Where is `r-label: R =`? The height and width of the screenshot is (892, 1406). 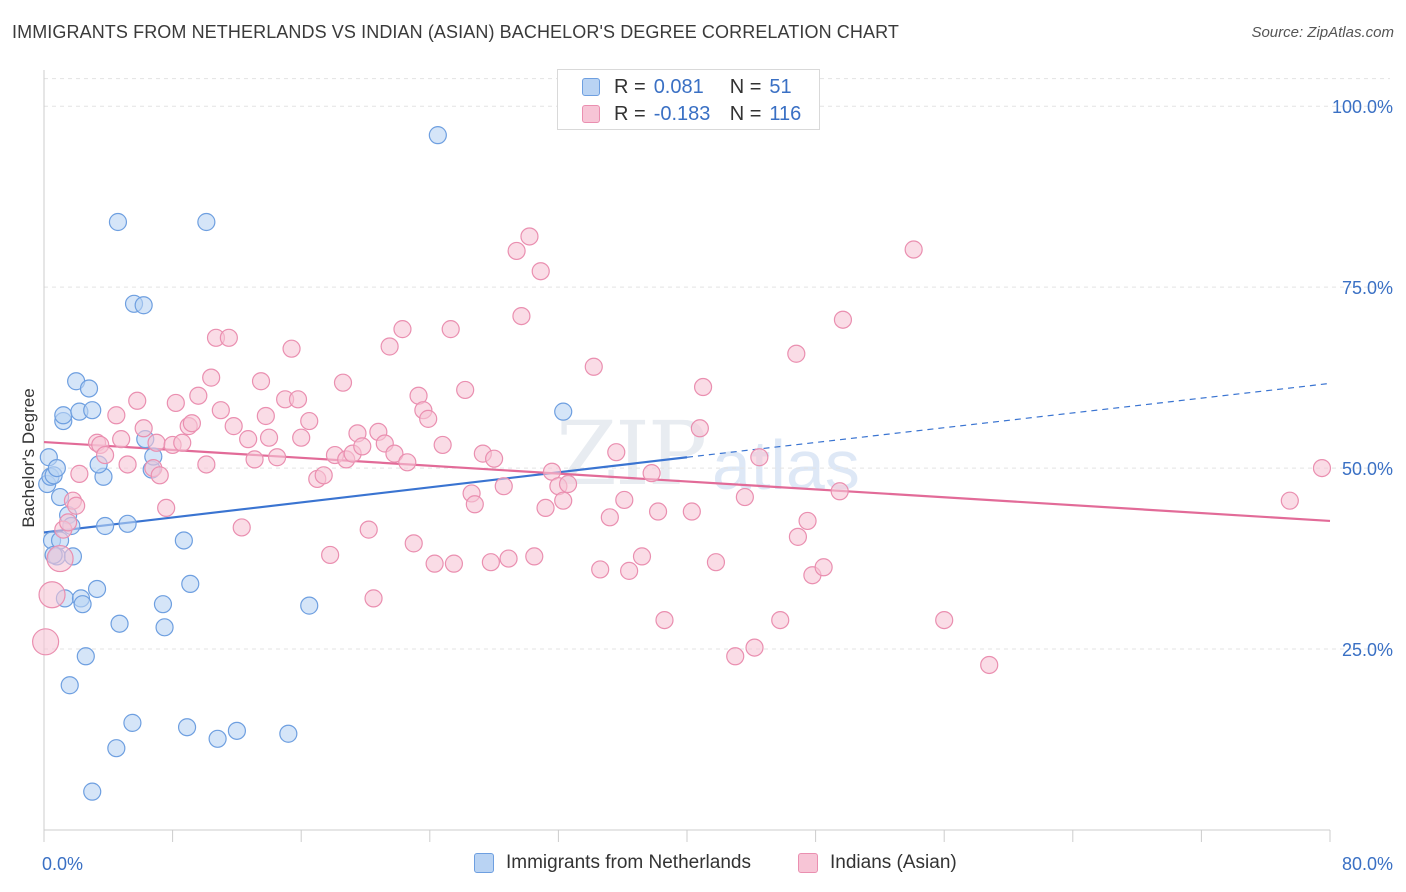
r-label: R = is located at coordinates (630, 113).